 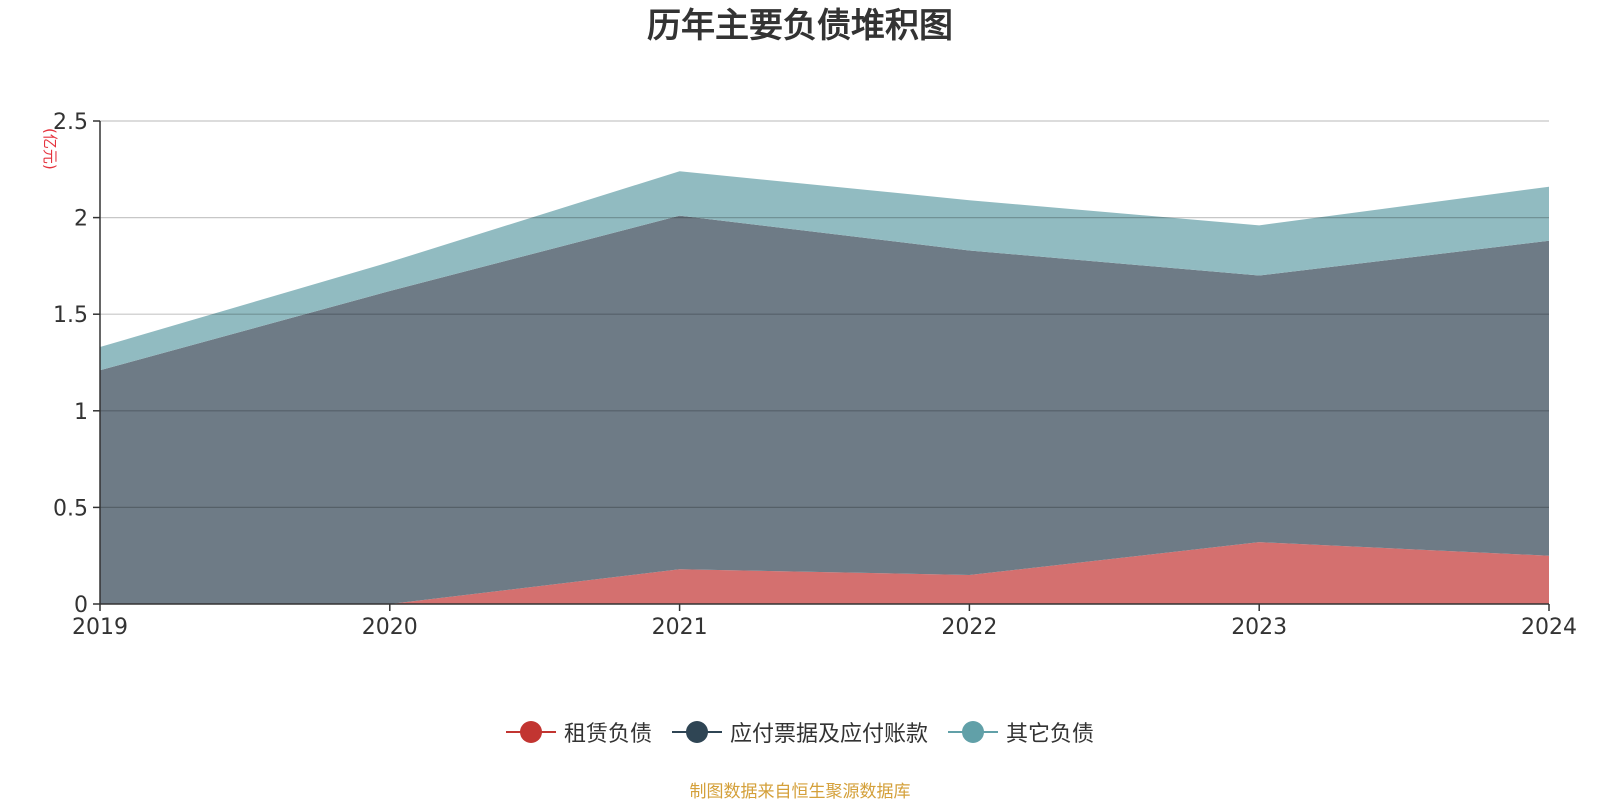 What do you see at coordinates (1050, 734) in the screenshot?
I see `legend-label: 其它负债` at bounding box center [1050, 734].